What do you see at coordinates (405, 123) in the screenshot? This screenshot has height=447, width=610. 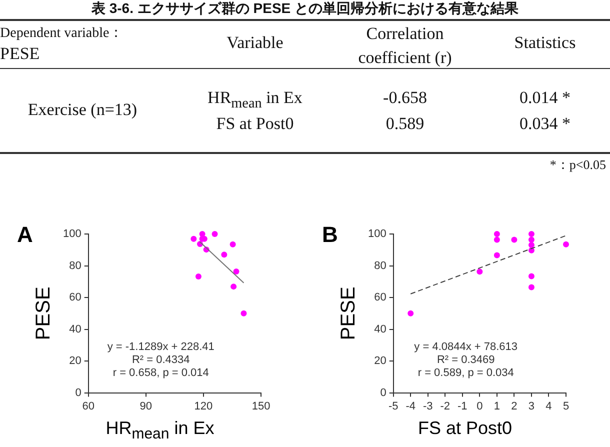 I see `text: 0.589` at bounding box center [405, 123].